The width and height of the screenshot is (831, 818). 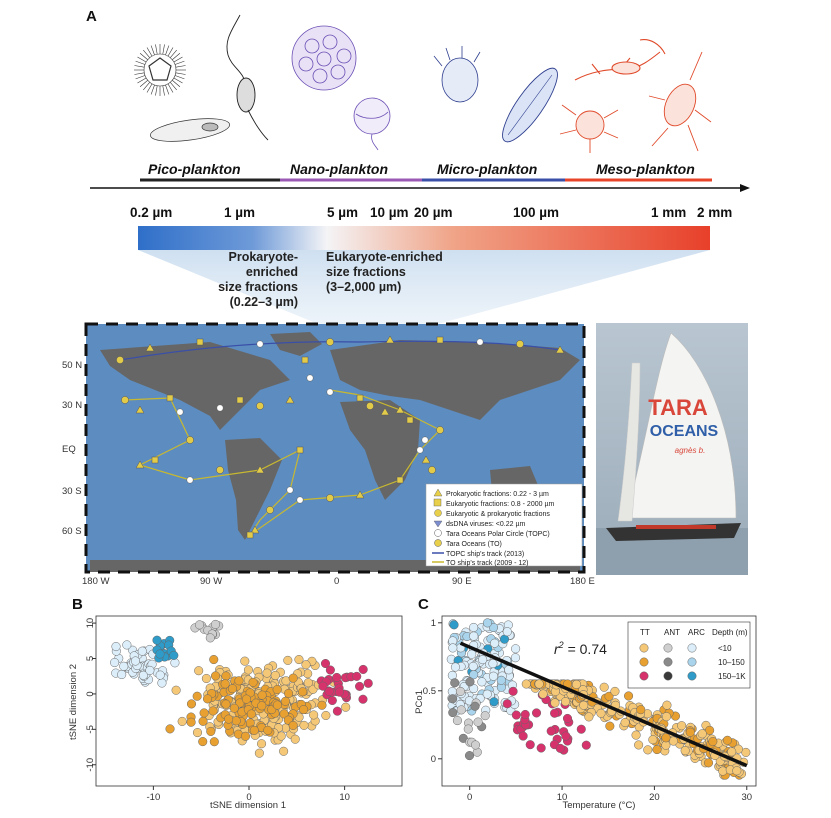 I want to click on legend-virus: dsDNA viruses: <0.22 µm, so click(x=485, y=524).